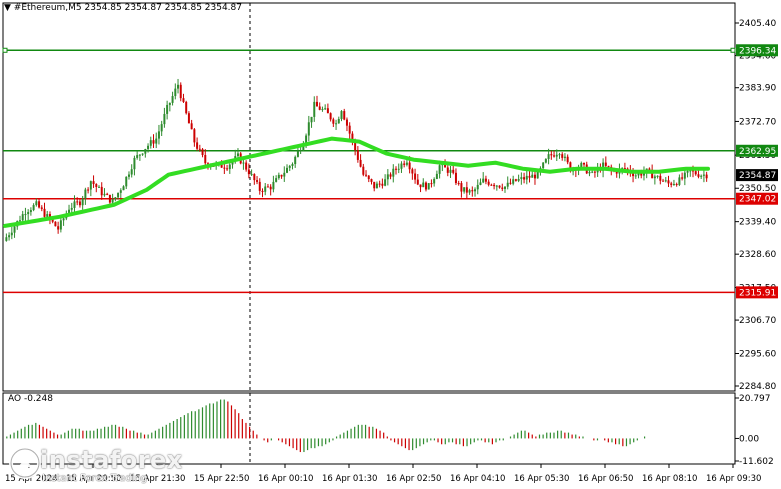 This screenshot has width=781, height=489. Describe the element at coordinates (757, 354) in the screenshot. I see `price-tick-label: 2295.60` at that location.